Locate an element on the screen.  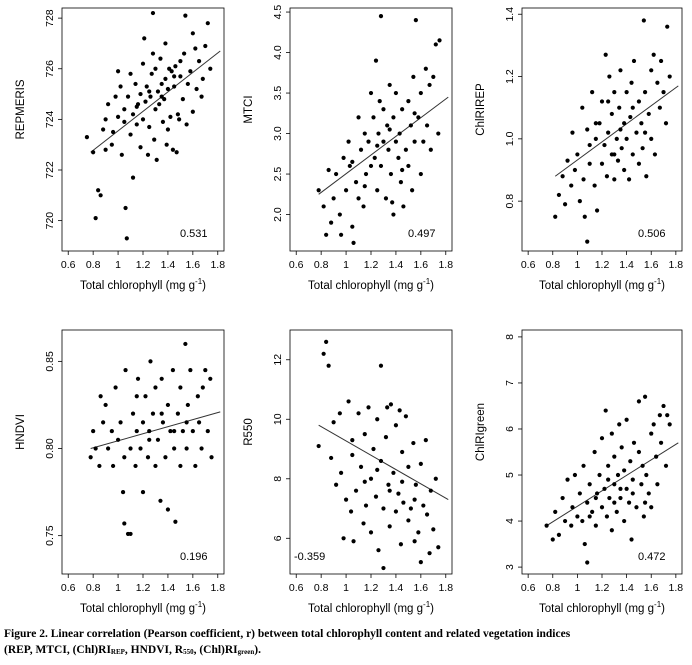
x-tick-label: 0.8 is located at coordinates (552, 265).